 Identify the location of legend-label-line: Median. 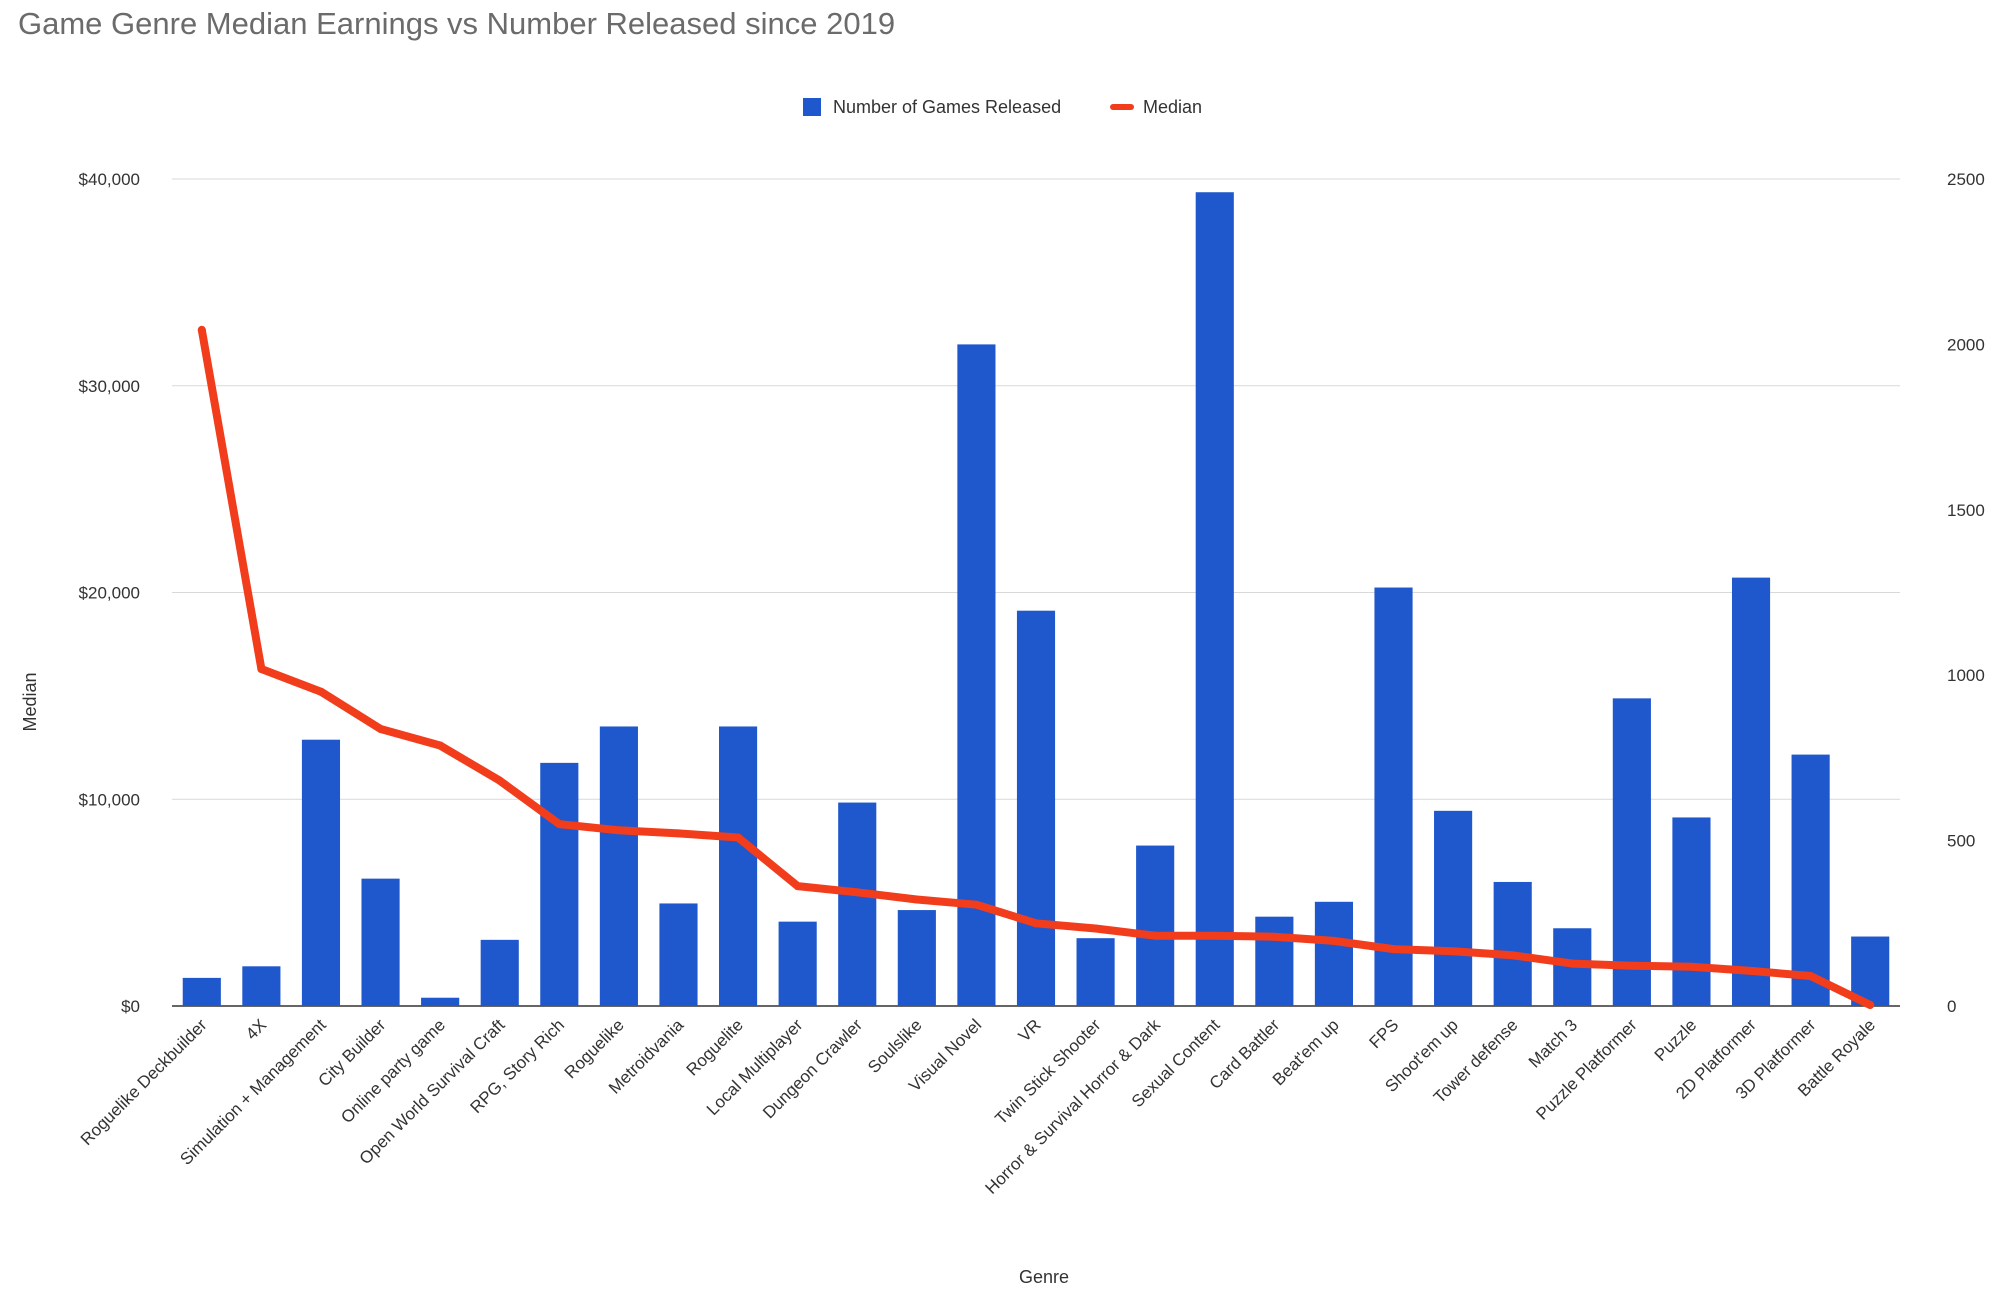
(1172, 107).